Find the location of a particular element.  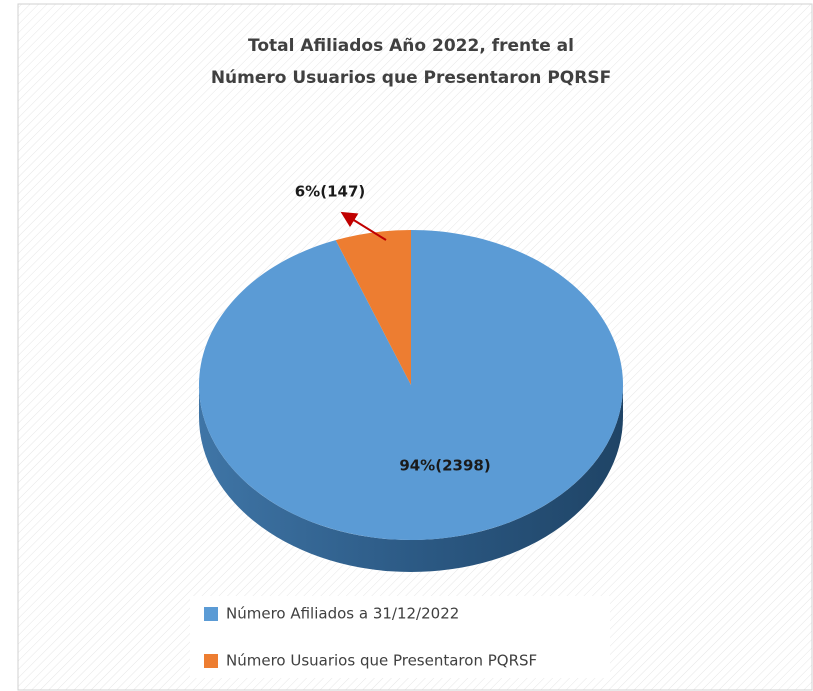

chart-title: Total Afiliados Año 2022, frente al is located at coordinates (411, 46).